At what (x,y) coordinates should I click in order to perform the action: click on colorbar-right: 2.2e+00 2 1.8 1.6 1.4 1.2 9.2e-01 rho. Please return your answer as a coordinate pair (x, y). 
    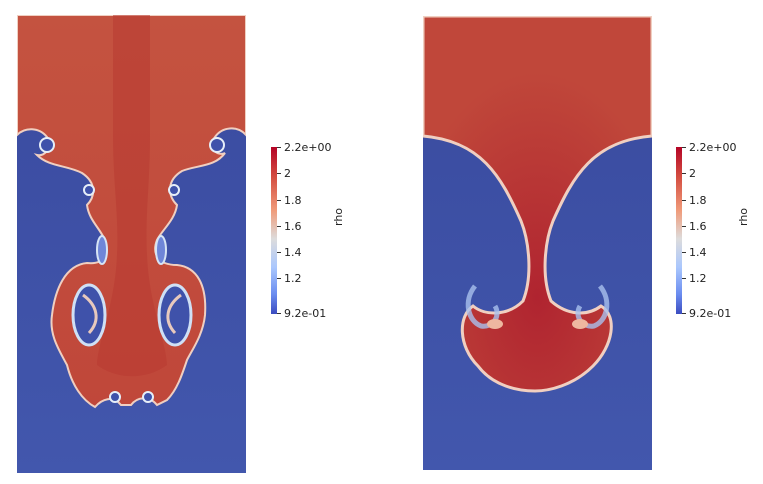
    Looking at the image, I should click on (713, 230).